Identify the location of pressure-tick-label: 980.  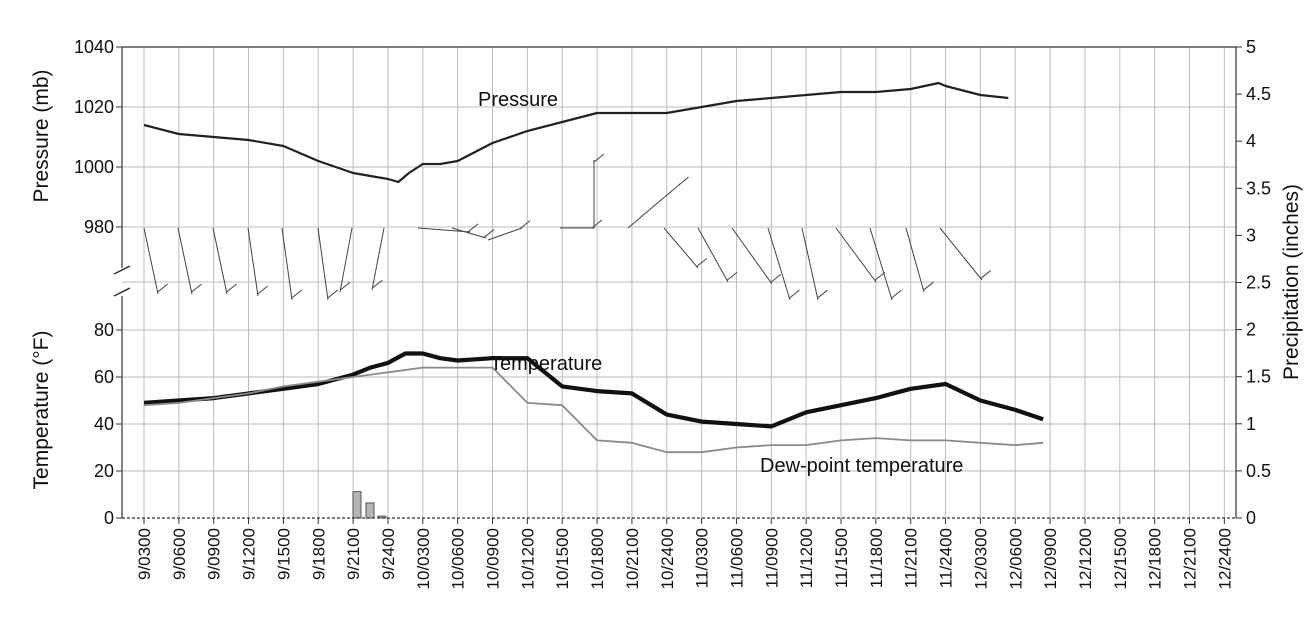
(99, 227).